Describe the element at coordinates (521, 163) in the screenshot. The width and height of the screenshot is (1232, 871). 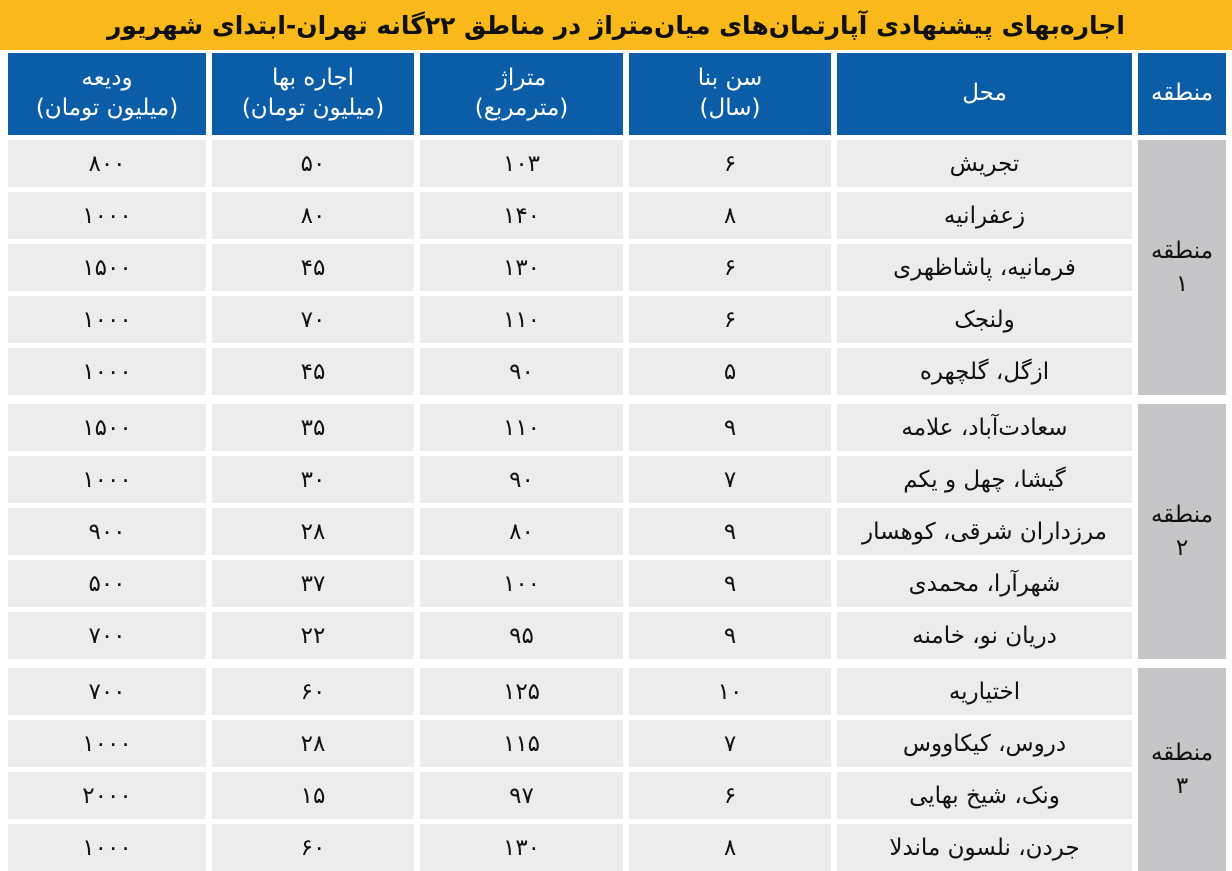
I see `area-cell: ۱۰۳` at that location.